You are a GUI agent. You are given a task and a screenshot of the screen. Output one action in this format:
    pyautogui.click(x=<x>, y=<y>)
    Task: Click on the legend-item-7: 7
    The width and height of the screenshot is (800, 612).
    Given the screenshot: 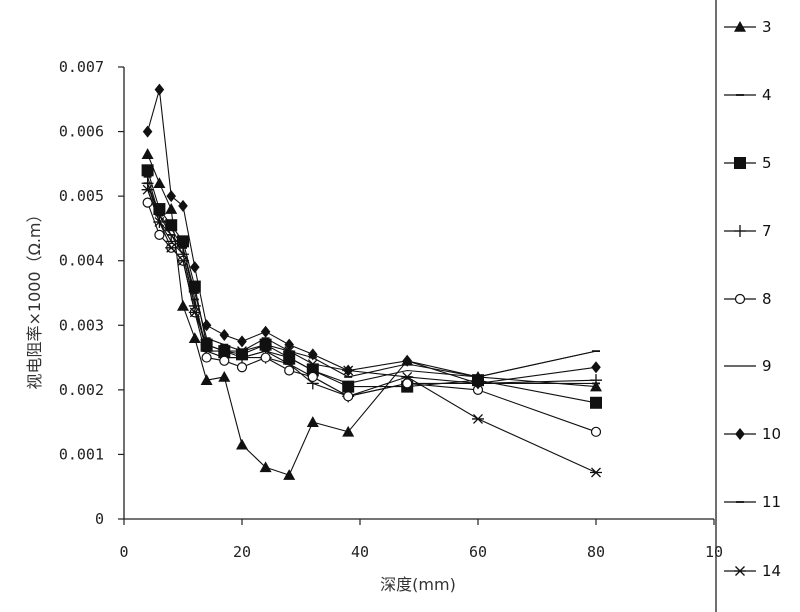 What is the action you would take?
    pyautogui.click(x=748, y=231)
    